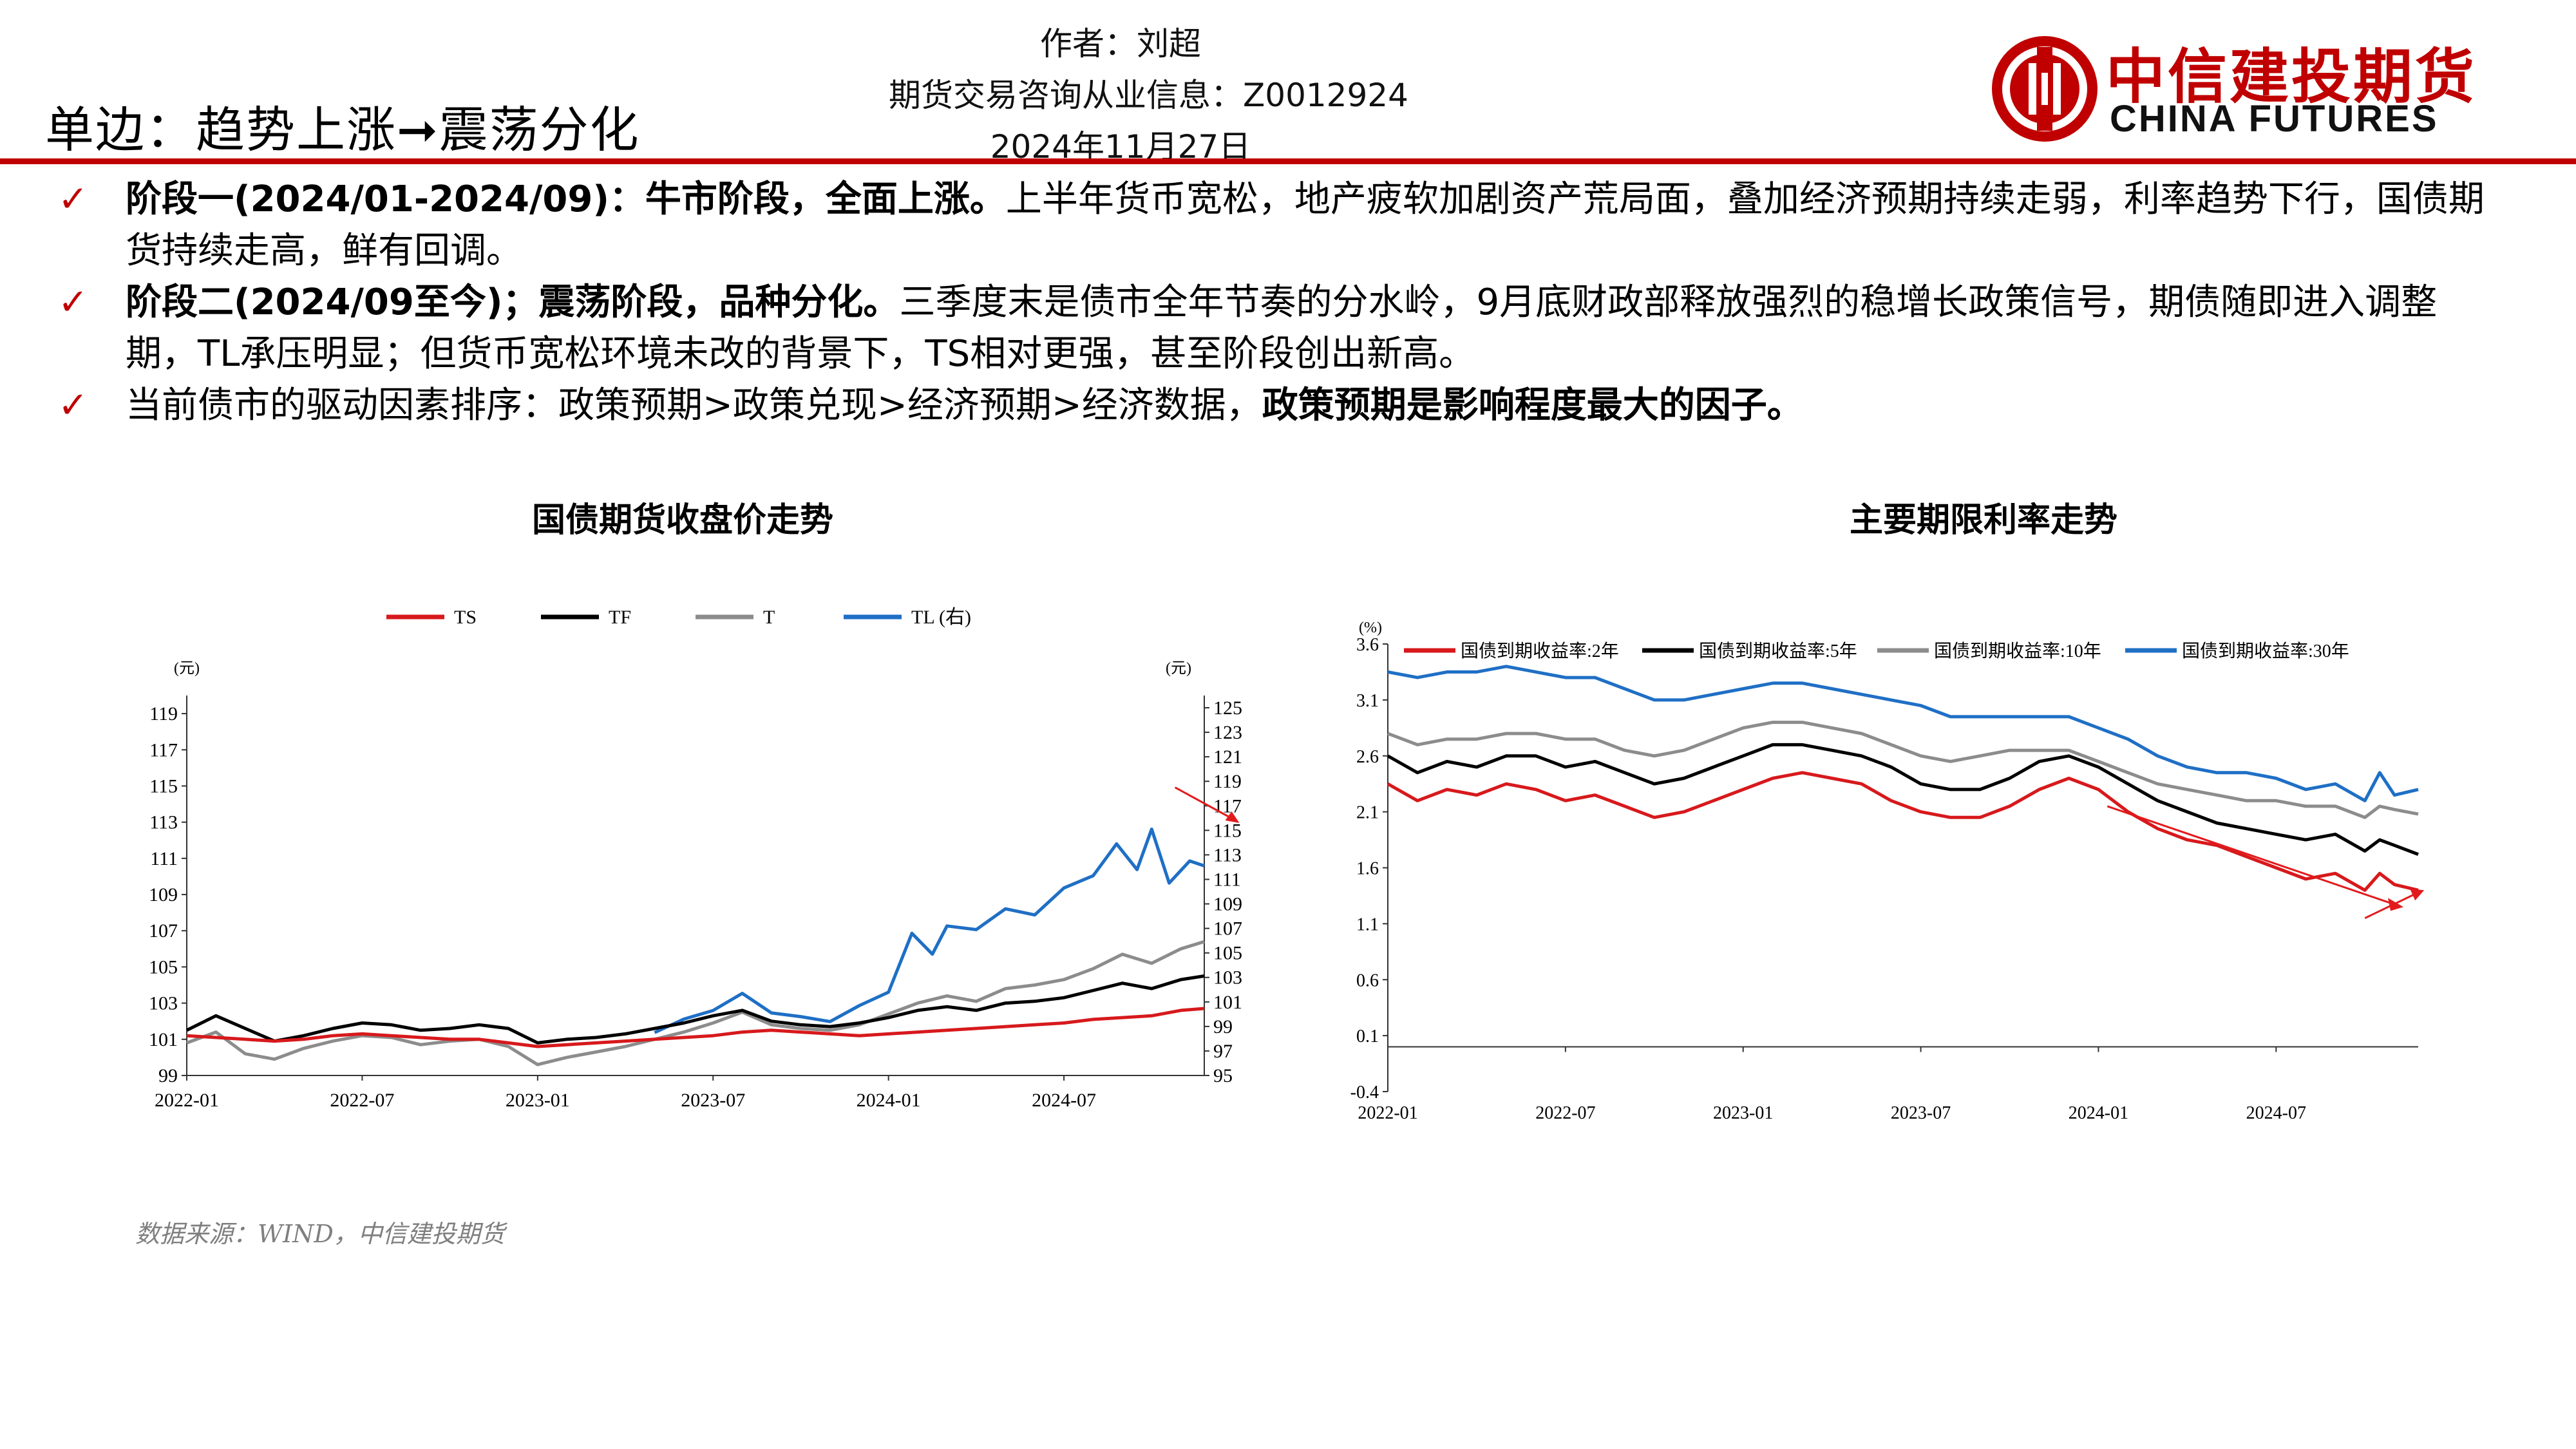 This screenshot has width=2576, height=1449. I want to click on y-tick-label-left: 115, so click(163, 786).